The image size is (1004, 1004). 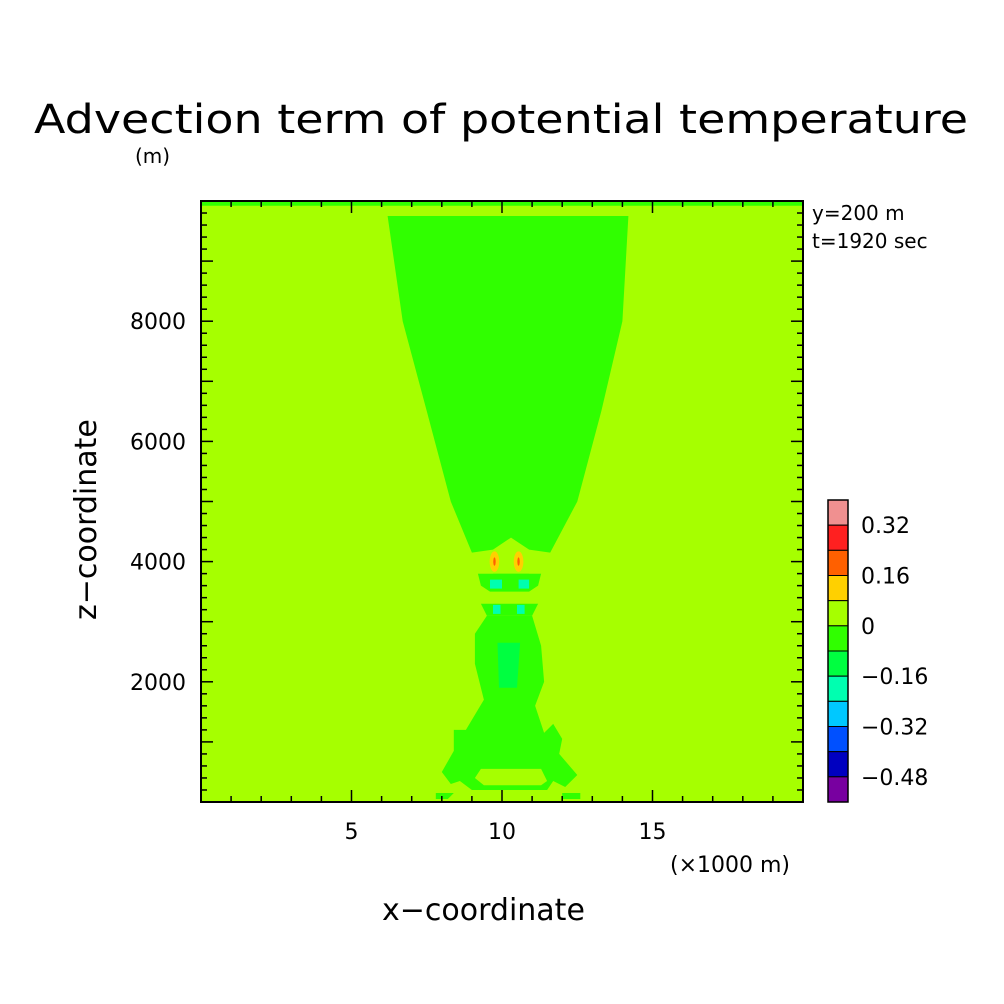 What do you see at coordinates (483, 910) in the screenshot?
I see `x-axis-label: x−coordinate` at bounding box center [483, 910].